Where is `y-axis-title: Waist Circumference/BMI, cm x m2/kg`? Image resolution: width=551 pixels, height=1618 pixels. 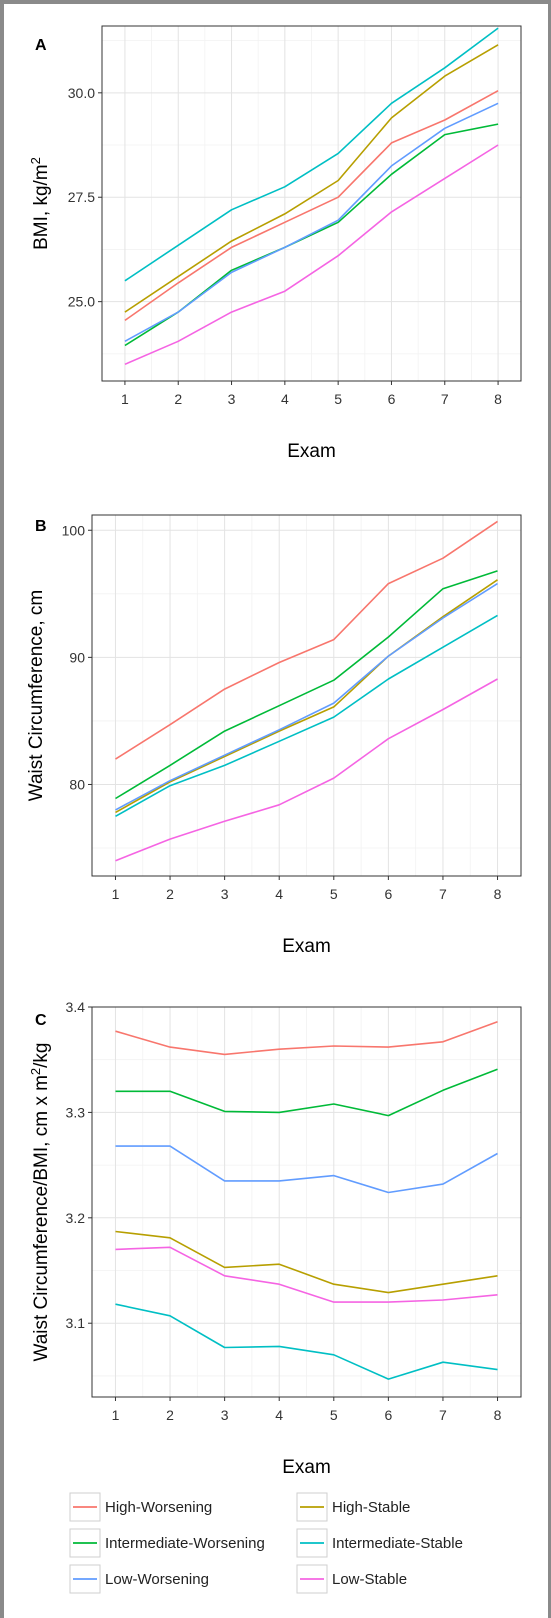 y-axis-title: Waist Circumference/BMI, cm x m2/kg is located at coordinates (40, 1201).